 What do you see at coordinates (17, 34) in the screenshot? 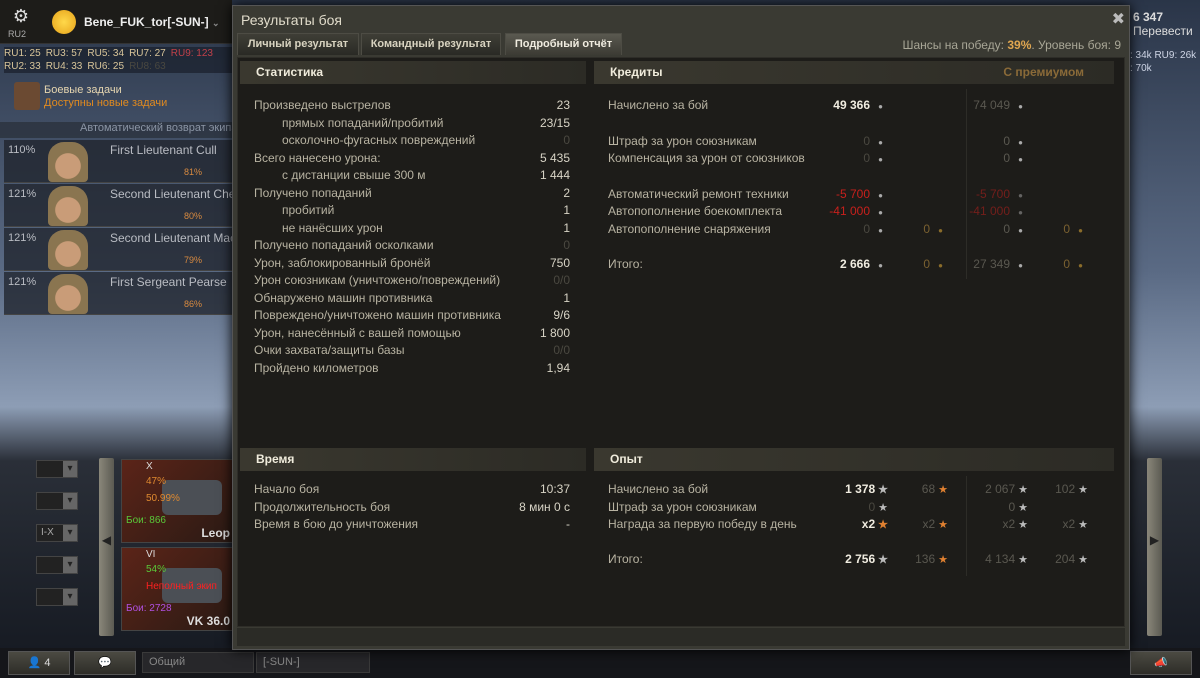
I see `server-label: RU2` at bounding box center [17, 34].